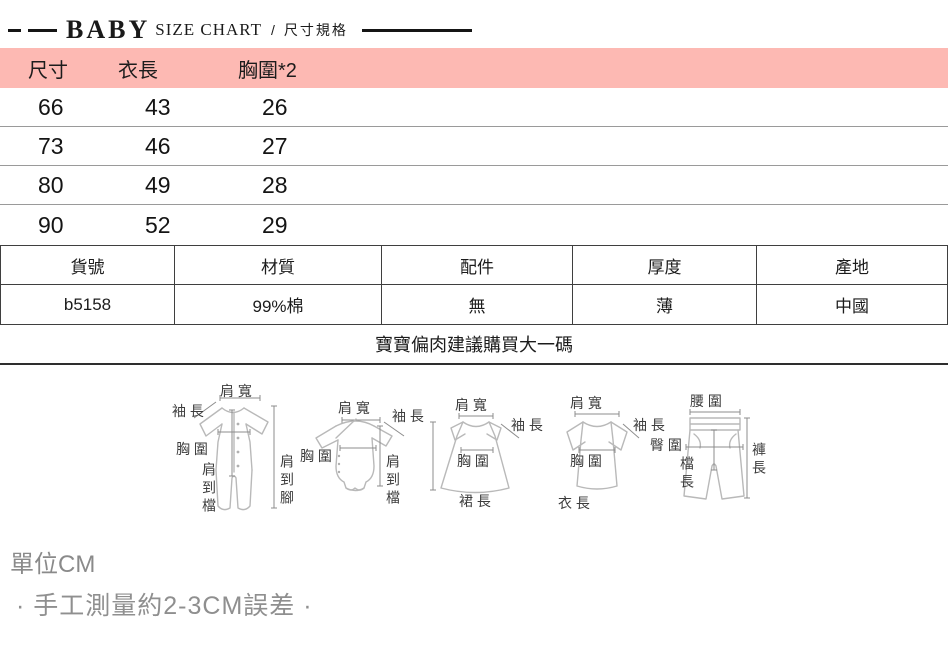 Image resolution: width=948 pixels, height=657 pixels. Describe the element at coordinates (108, 29) in the screenshot. I see `brand-text: BABY` at that location.